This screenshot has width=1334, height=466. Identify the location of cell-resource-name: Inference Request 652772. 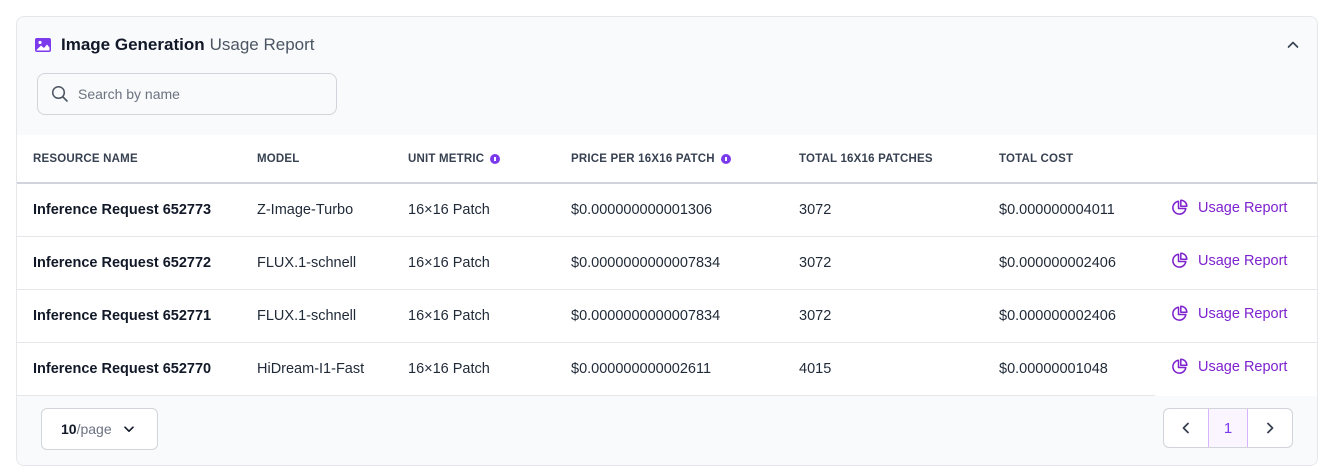
(129, 263).